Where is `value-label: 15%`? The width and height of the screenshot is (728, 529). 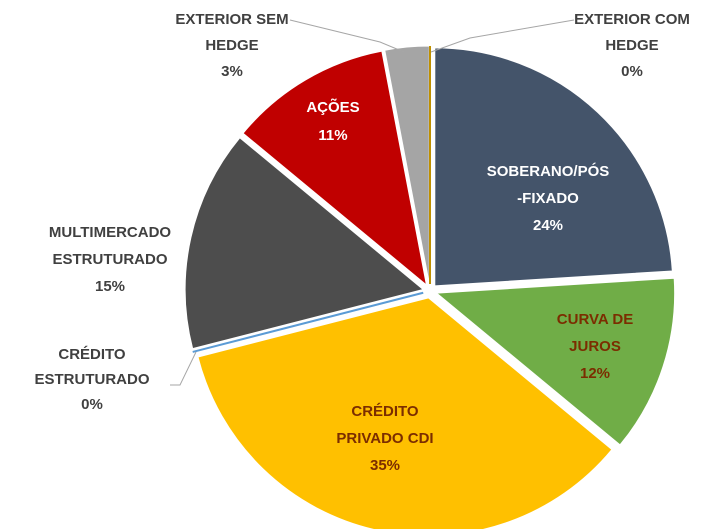 value-label: 15% is located at coordinates (110, 286).